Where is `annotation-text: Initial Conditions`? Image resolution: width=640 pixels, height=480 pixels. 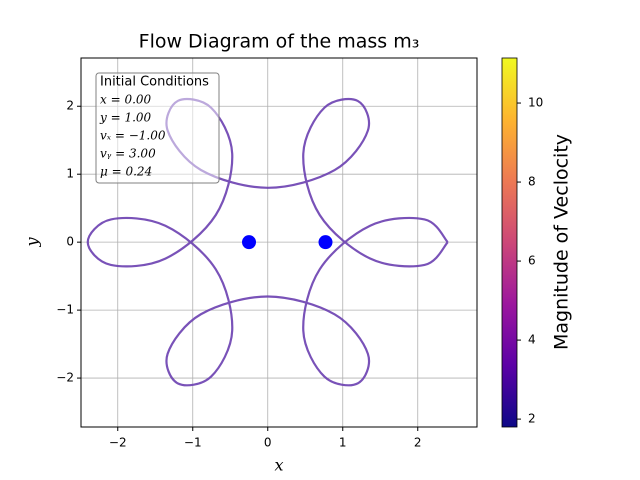
annotation-text: Initial Conditions is located at coordinates (154, 82).